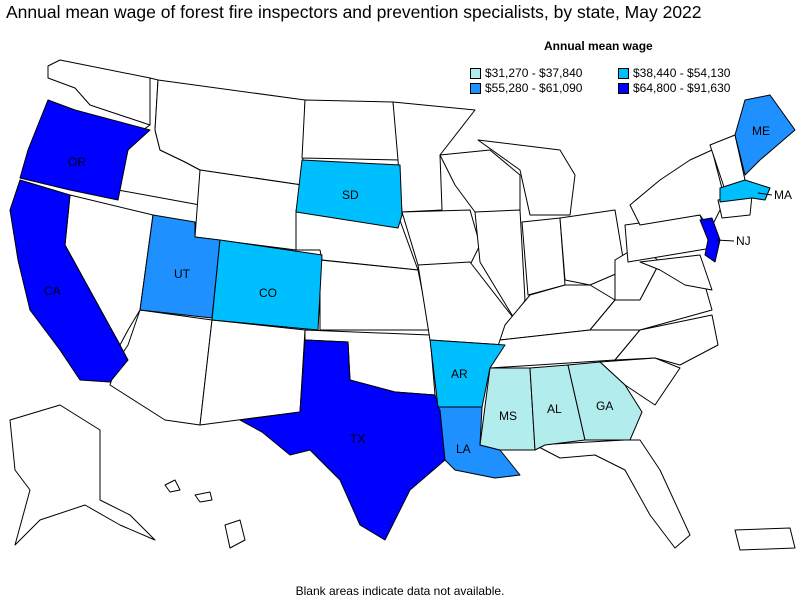  Describe the element at coordinates (205, 514) in the screenshot. I see `state-HI` at that location.